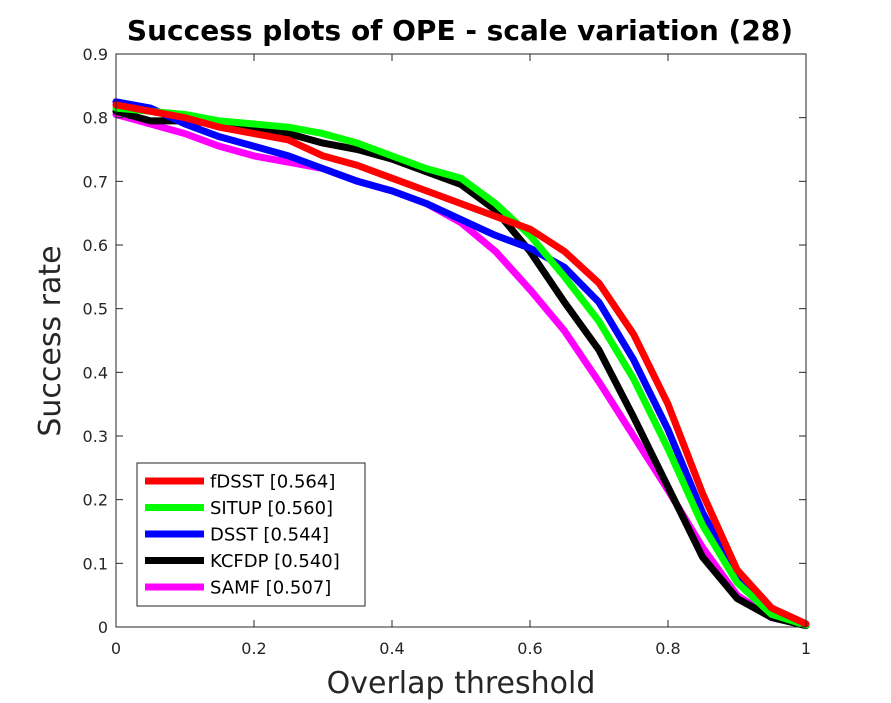  I want to click on y-tick-label: 0.3, so click(95, 436).